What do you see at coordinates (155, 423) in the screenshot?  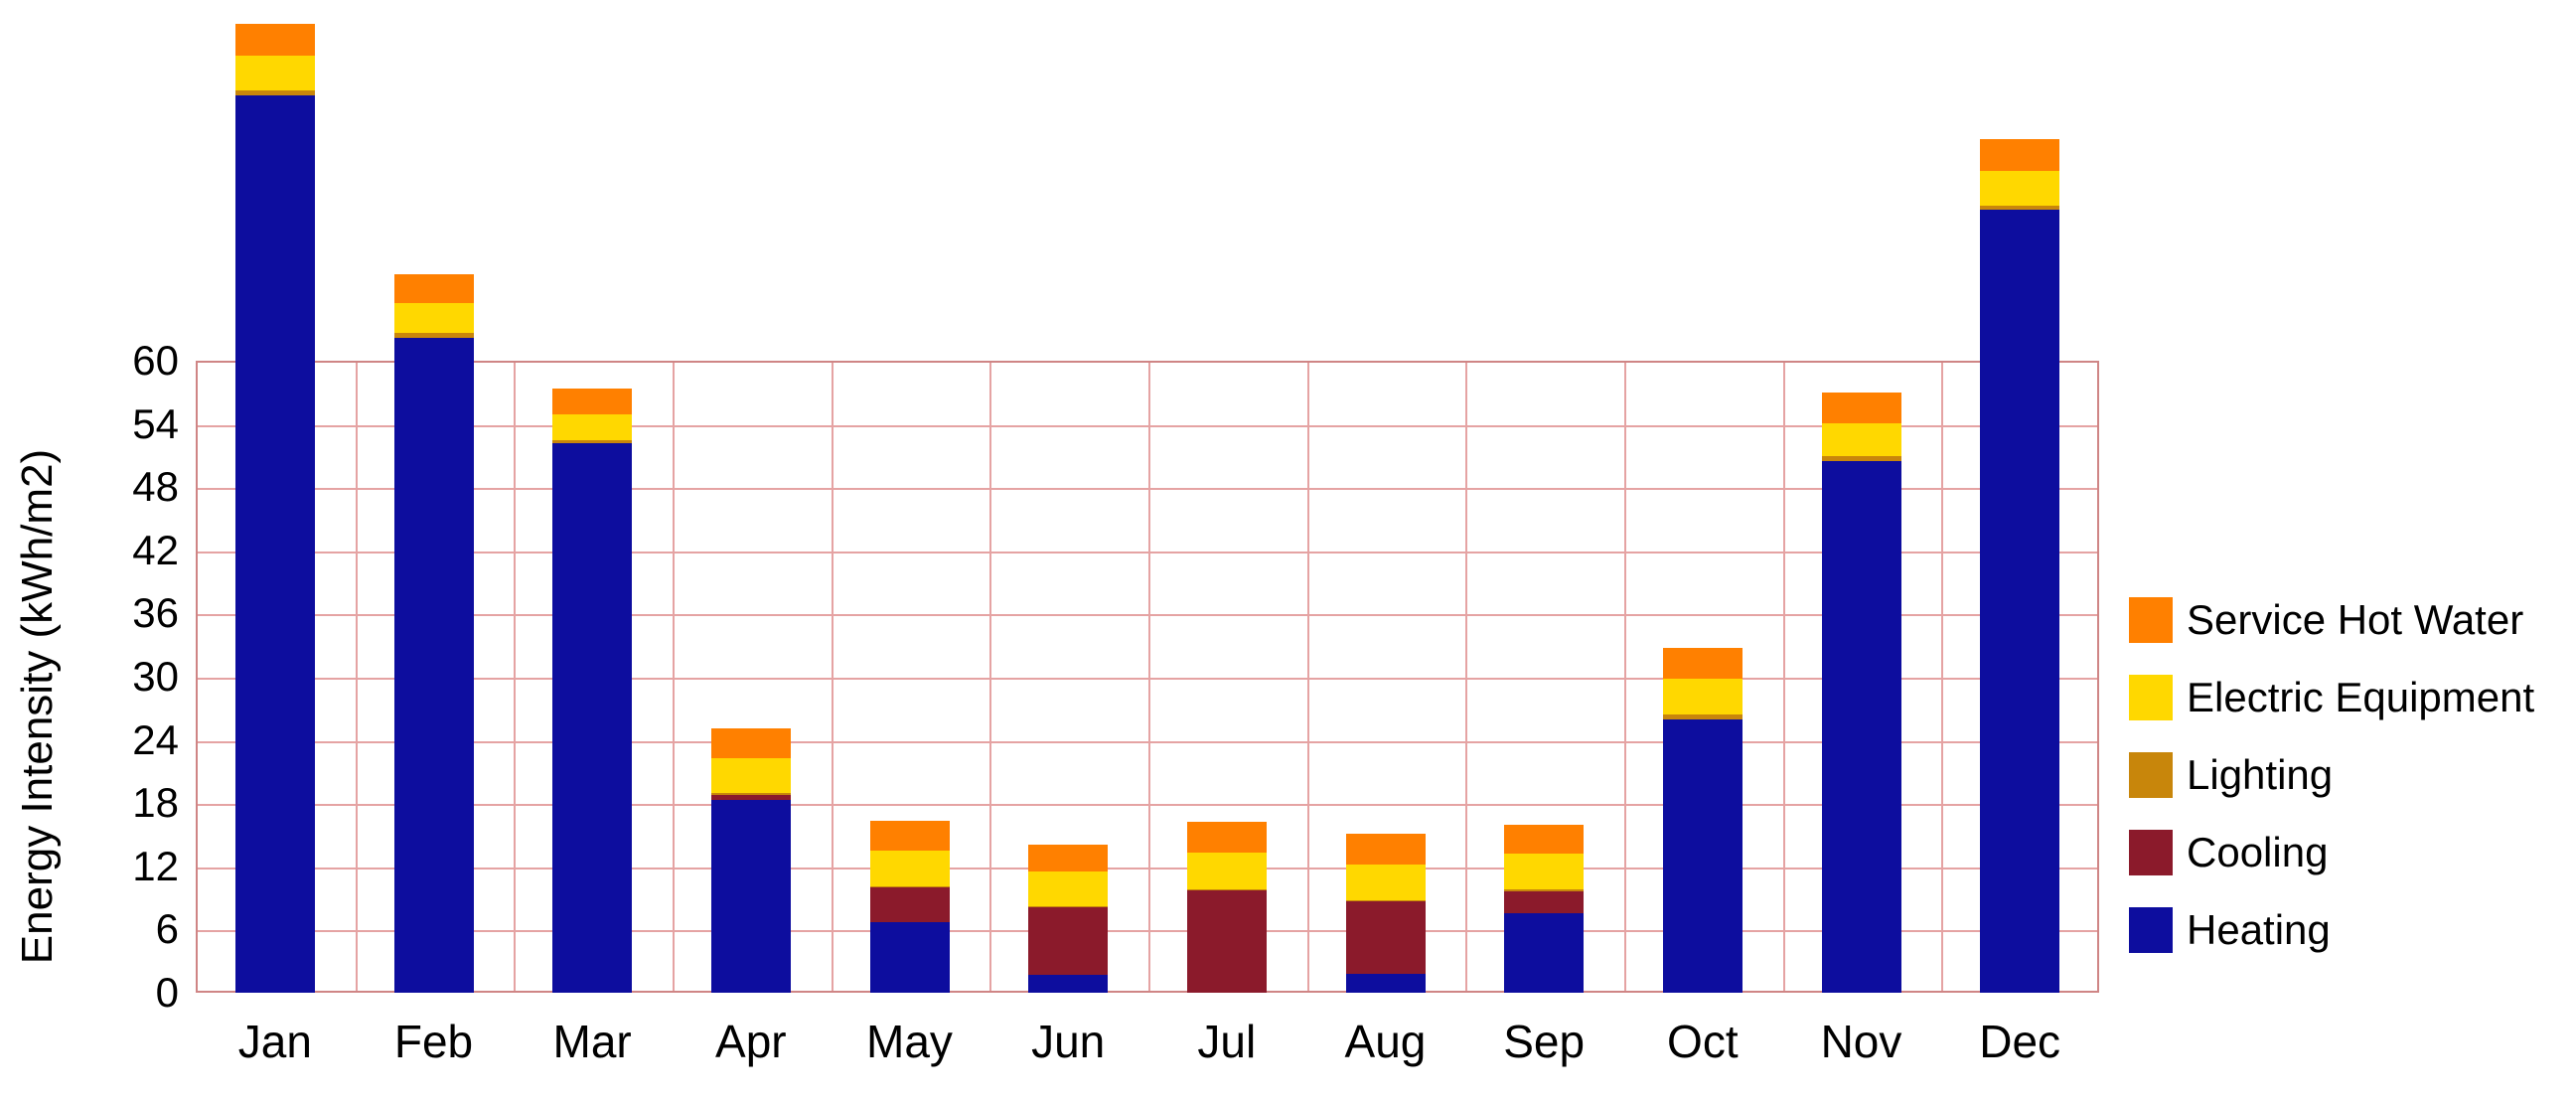 I see `y-tick-label-54: 54` at bounding box center [155, 423].